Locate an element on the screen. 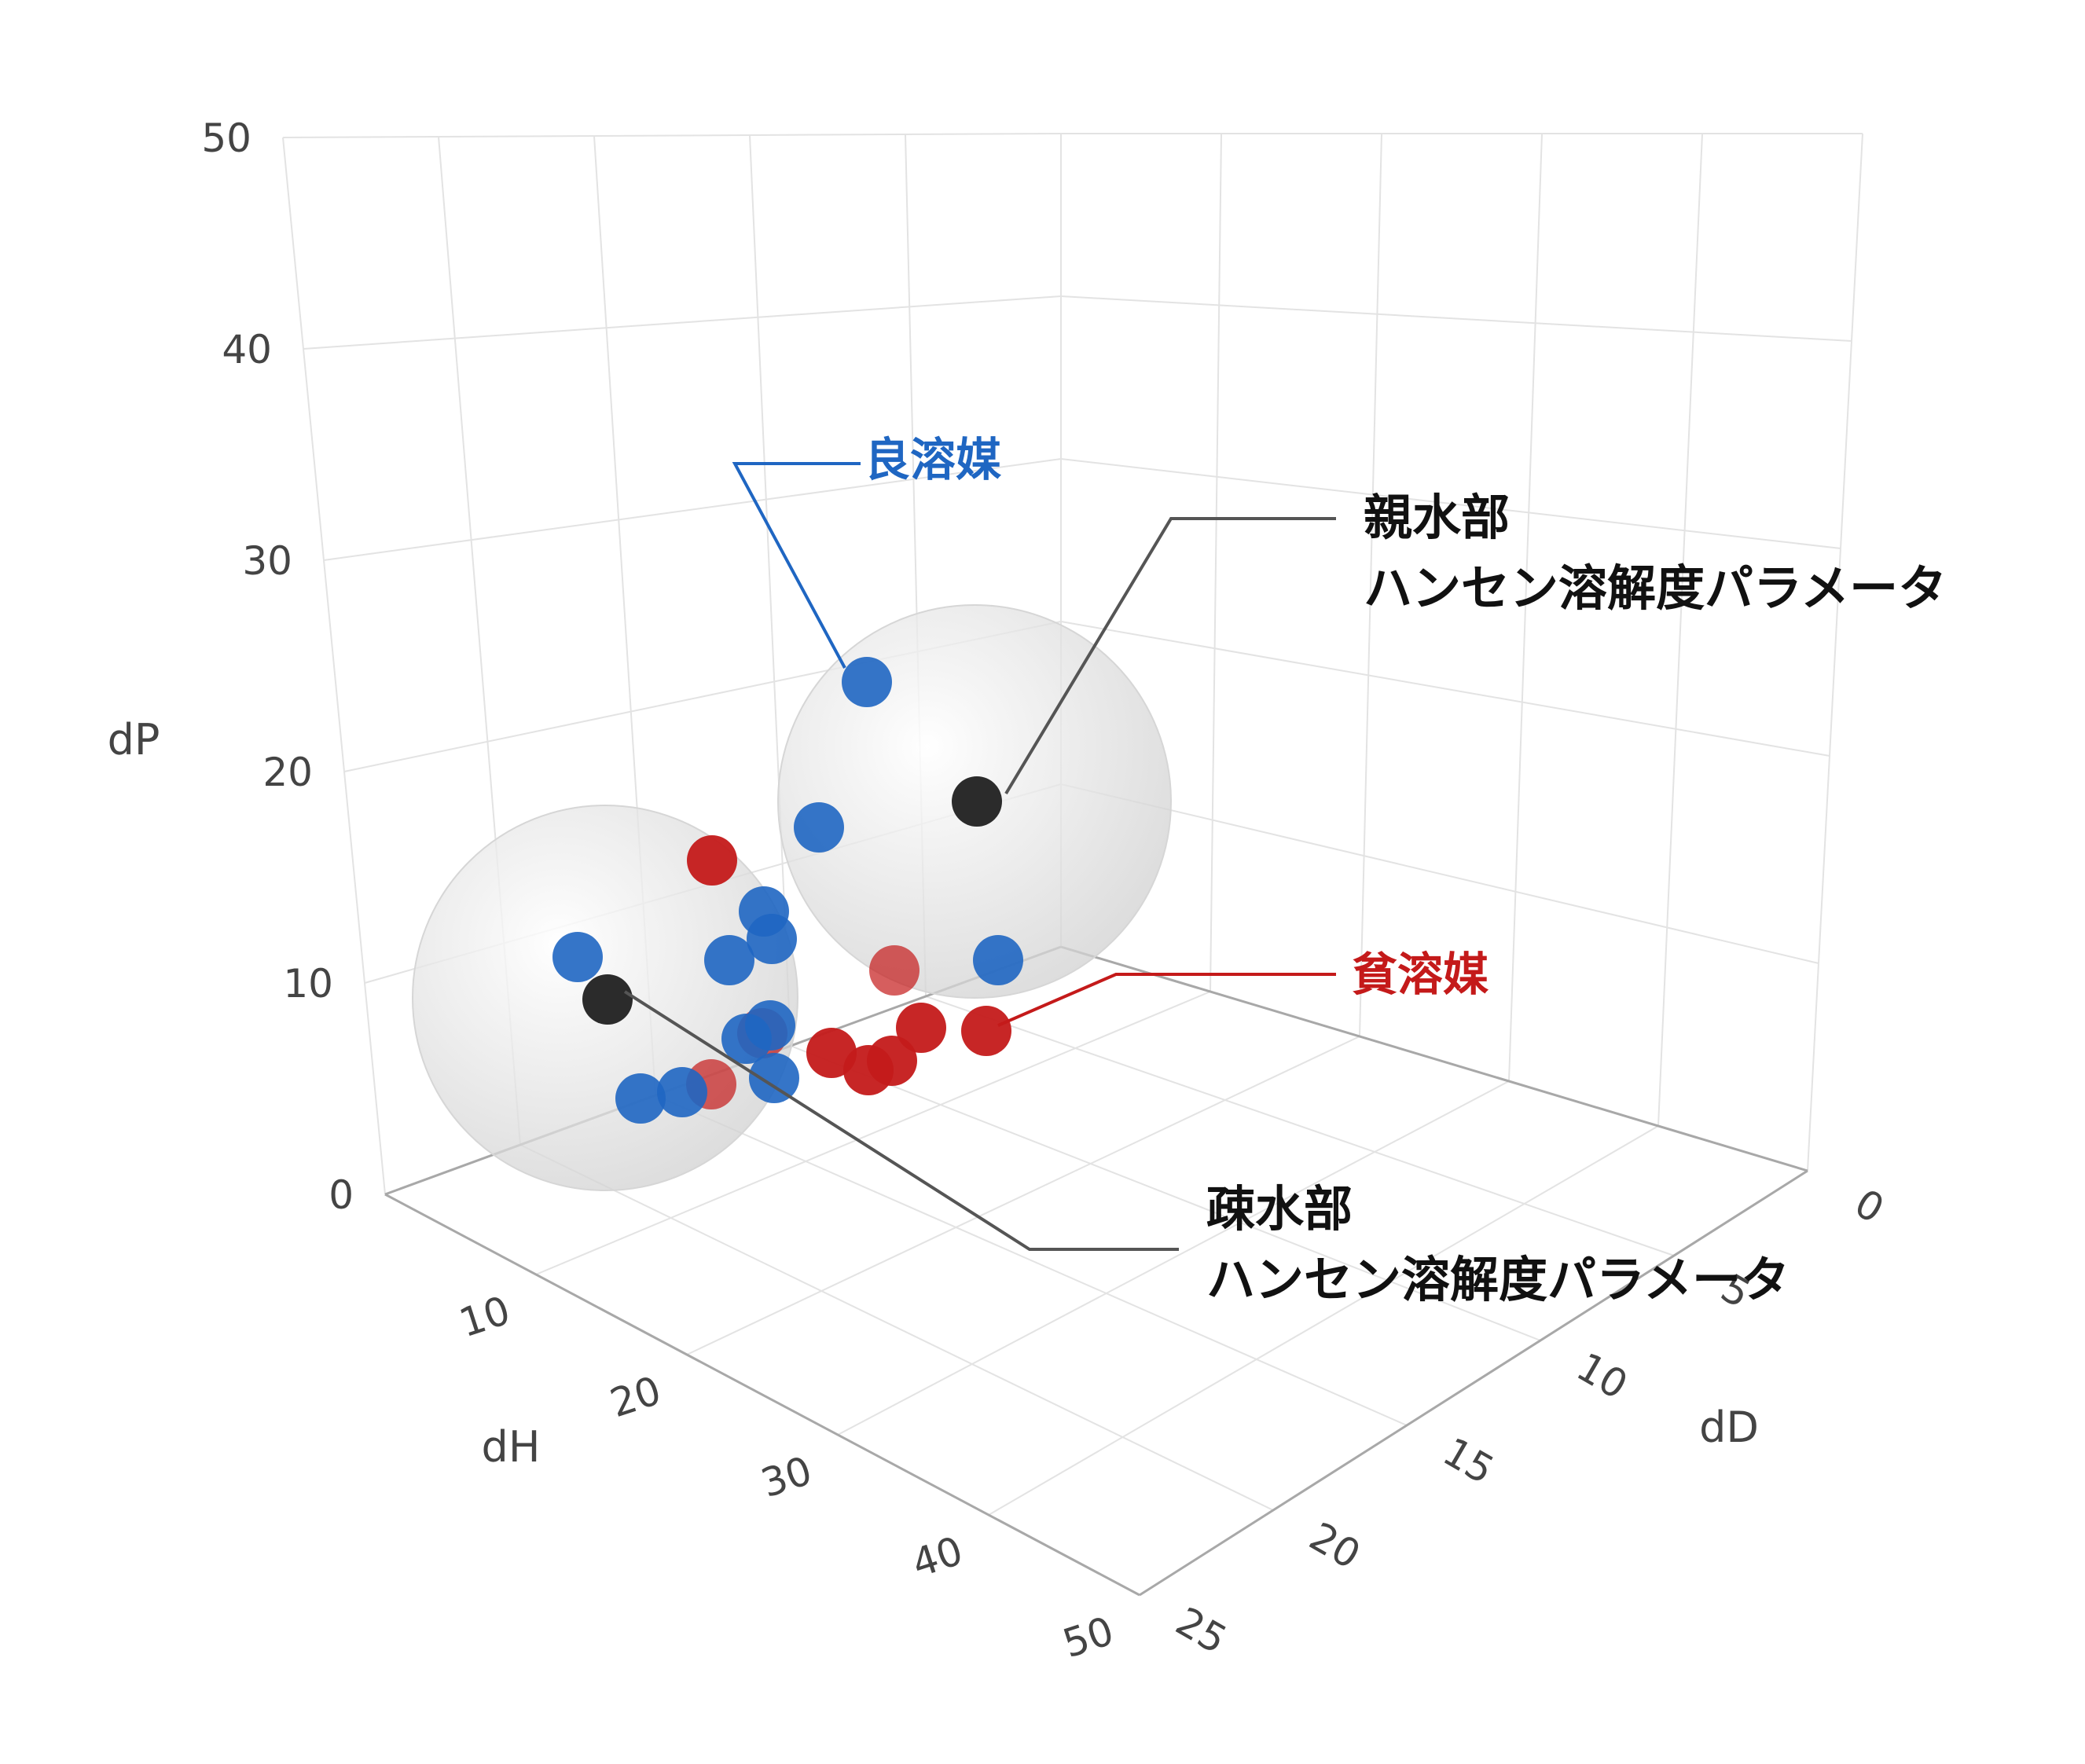 This screenshot has height=1764, width=2085. dP-tick-label: 50 is located at coordinates (226, 138).